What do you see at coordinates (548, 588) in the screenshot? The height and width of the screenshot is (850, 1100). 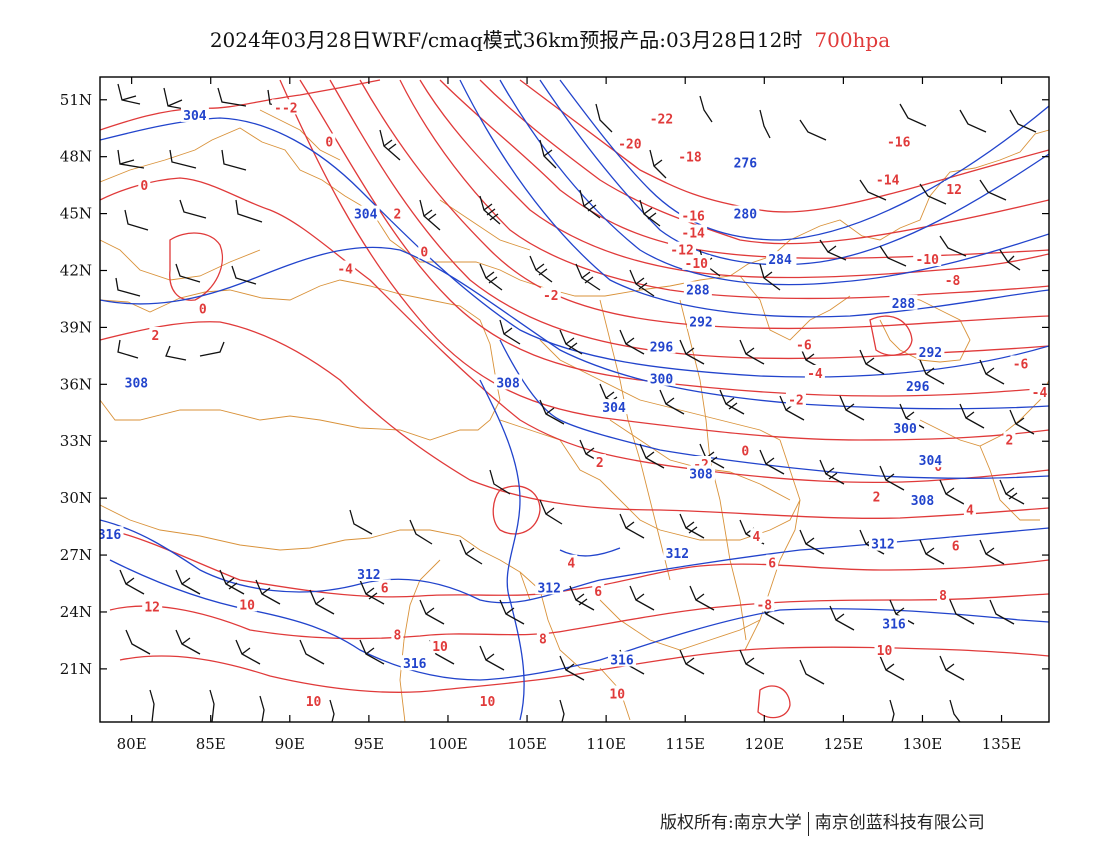 I see `height-label: 312` at bounding box center [548, 588].